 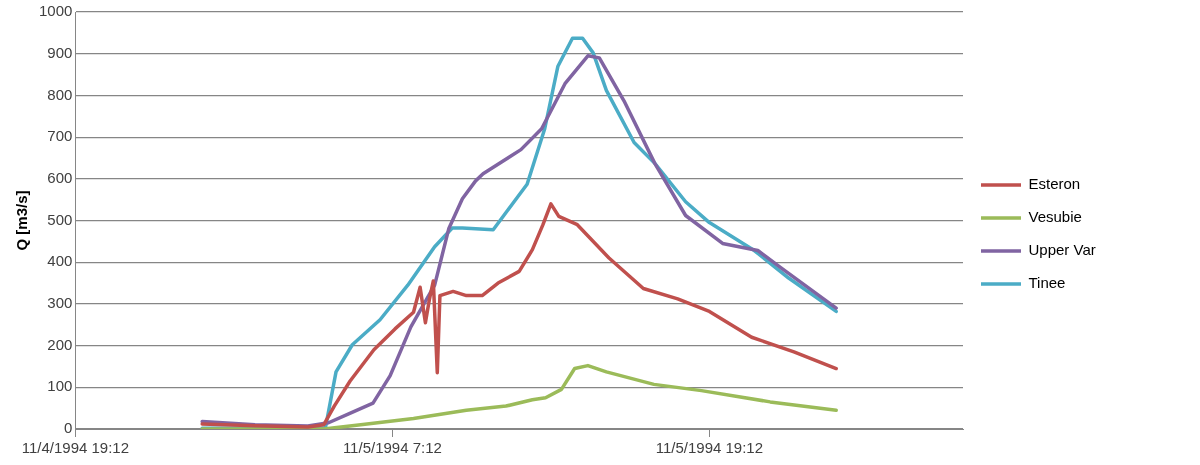 What do you see at coordinates (22, 220) in the screenshot?
I see `y-axis-title: Q [m3/s]` at bounding box center [22, 220].